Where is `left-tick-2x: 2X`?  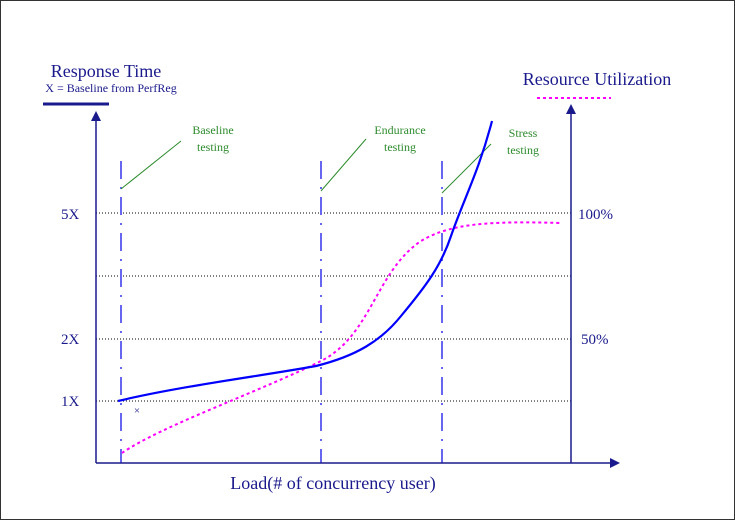 left-tick-2x: 2X is located at coordinates (70, 340).